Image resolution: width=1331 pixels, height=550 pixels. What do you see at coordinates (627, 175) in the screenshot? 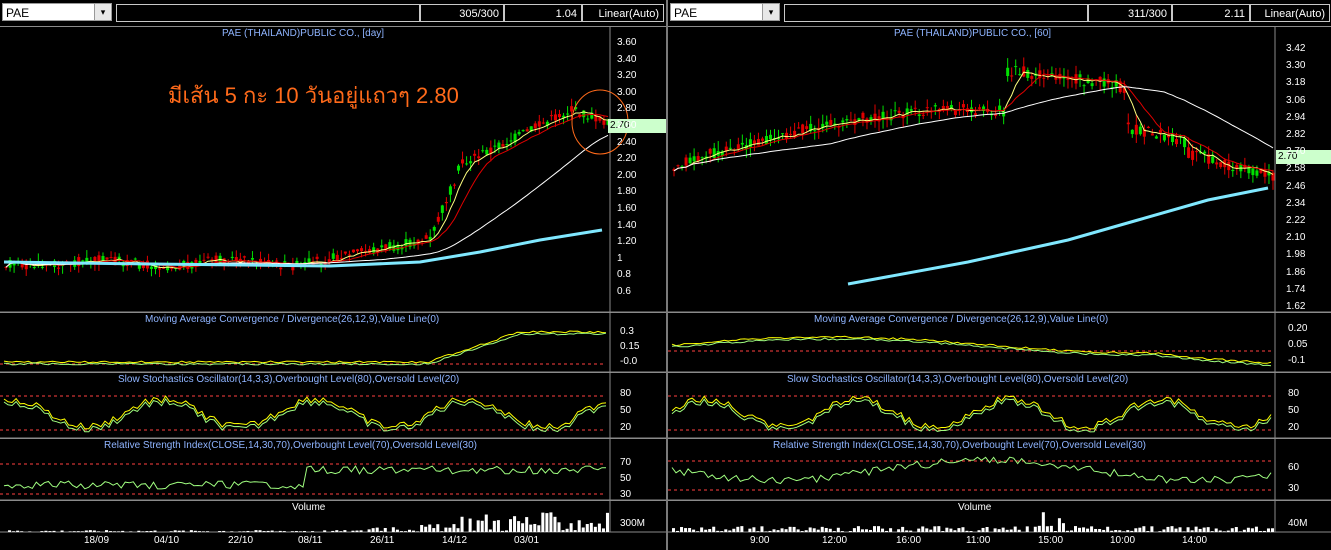
I see `price-axis-label: 2.00` at bounding box center [627, 175].